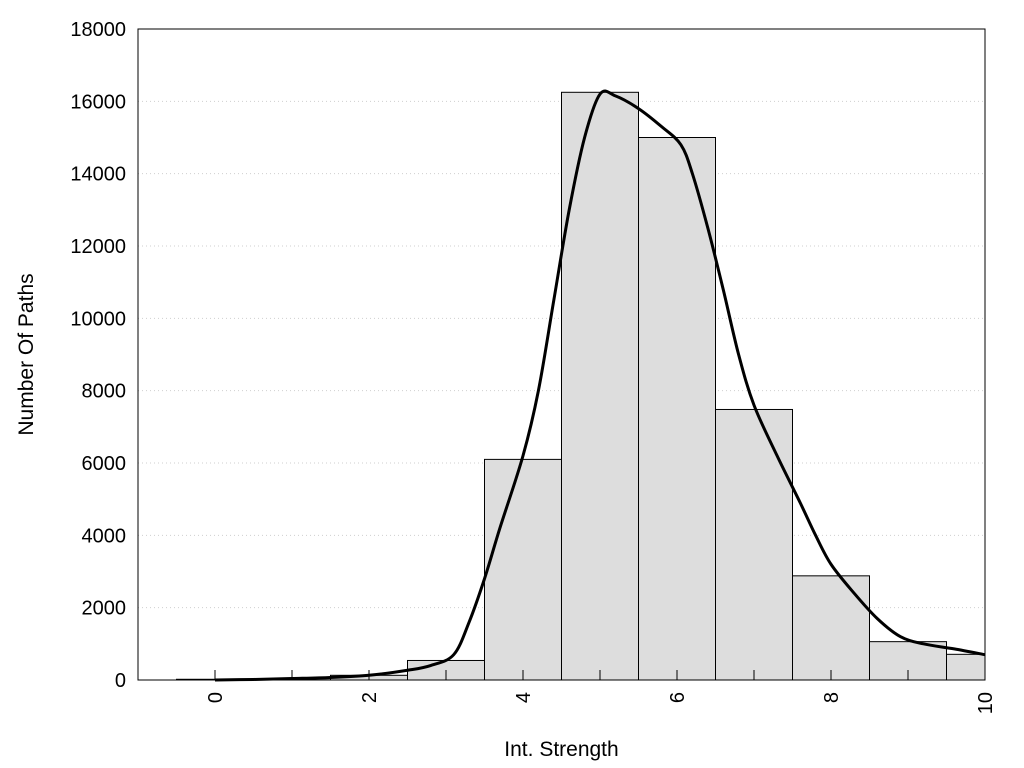 This screenshot has height=768, width=1024. What do you see at coordinates (216, 697) in the screenshot?
I see `x-tick-label: 0` at bounding box center [216, 697].